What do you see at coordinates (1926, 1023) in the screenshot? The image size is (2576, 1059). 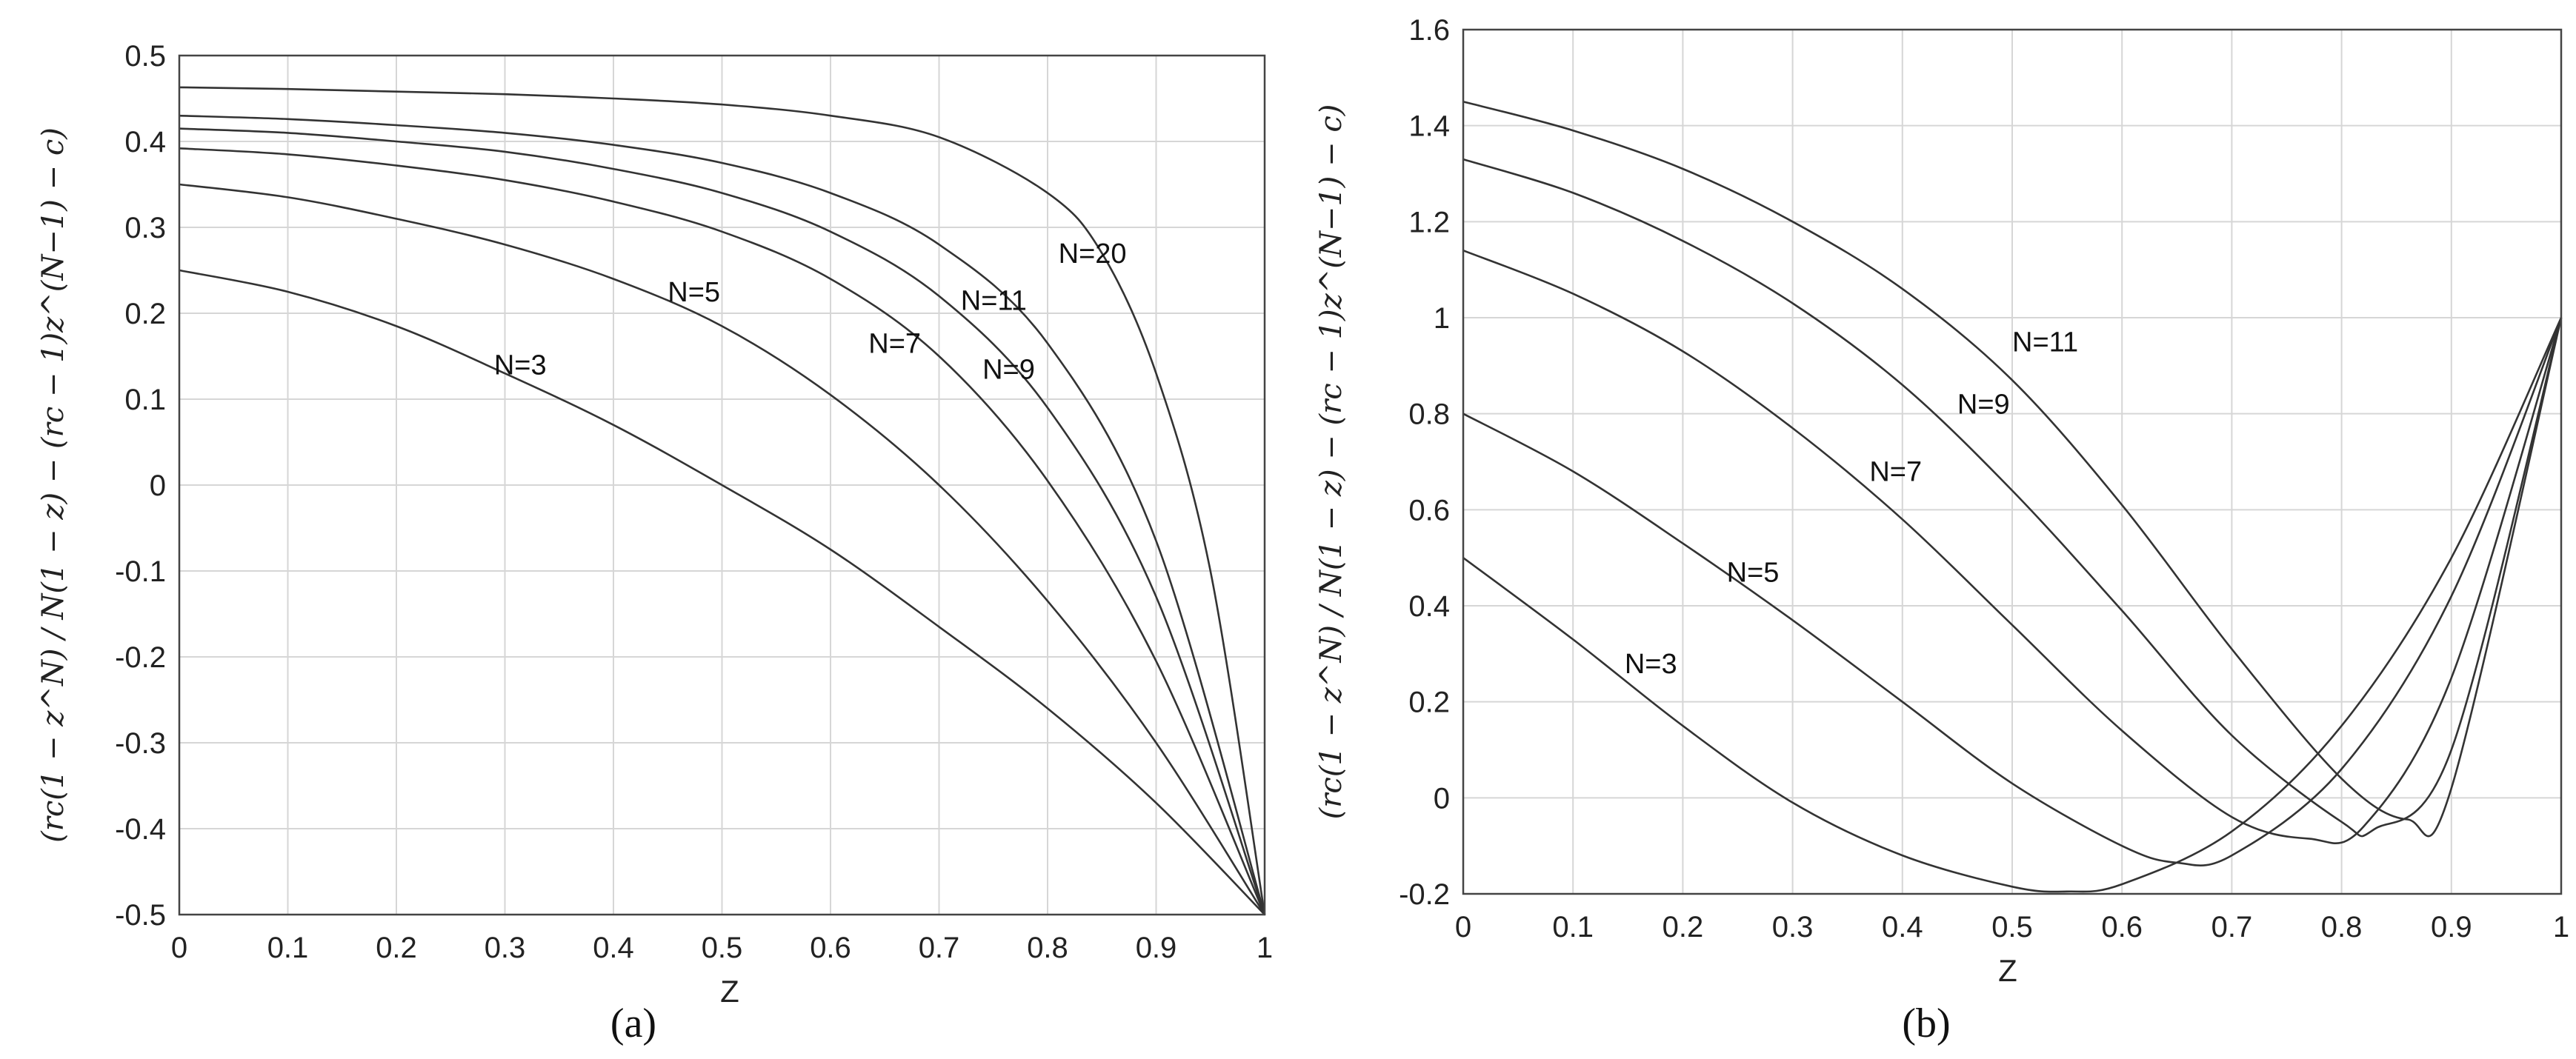 I see `panel-caption: (b)` at bounding box center [1926, 1023].